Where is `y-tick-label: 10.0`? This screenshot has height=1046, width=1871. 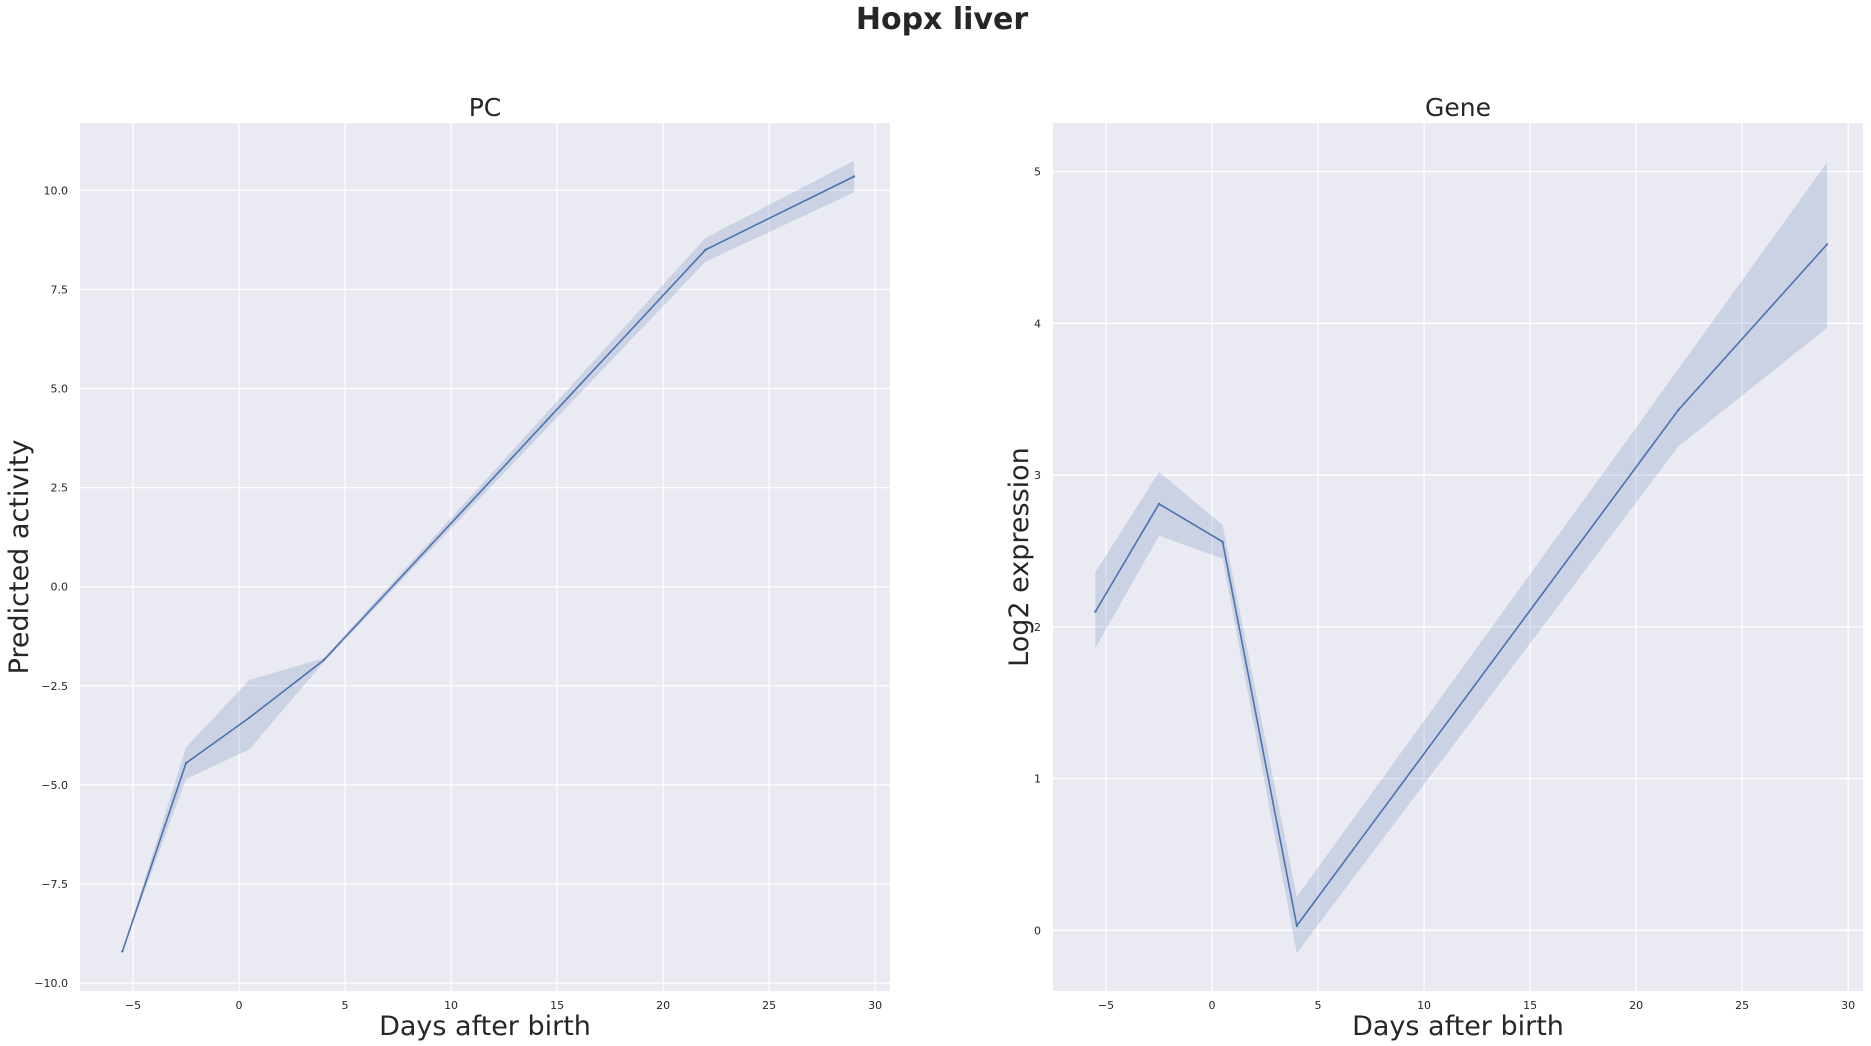 y-tick-label: 10.0 is located at coordinates (56, 190).